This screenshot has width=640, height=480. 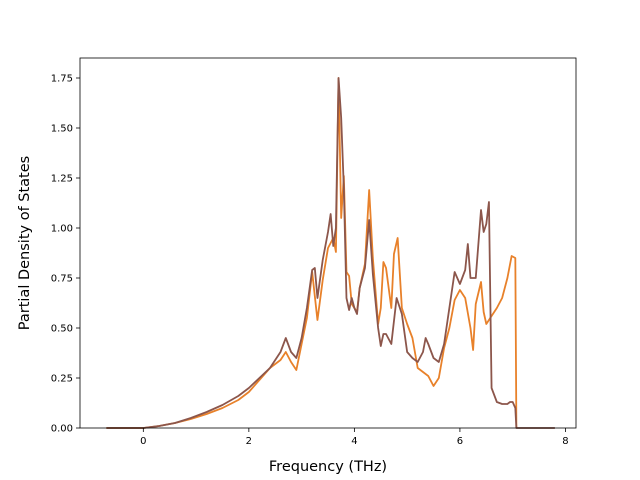 I want to click on x-axis-label: Frequency (THz), so click(x=328, y=467).